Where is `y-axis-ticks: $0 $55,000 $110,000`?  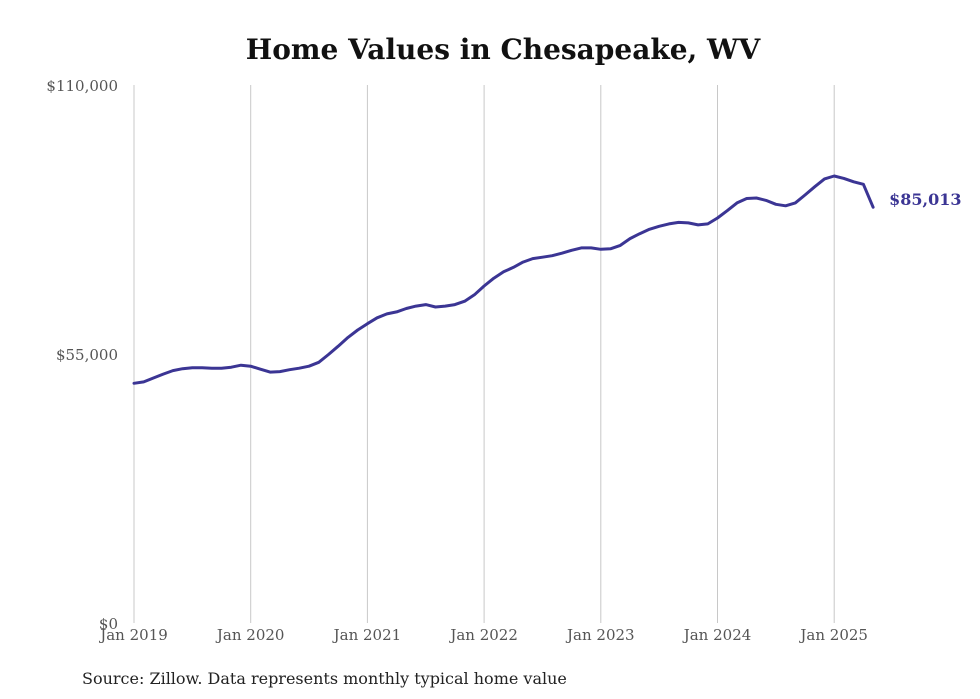
y-axis-ticks: $0 $55,000 $110,000 is located at coordinates (82, 355).